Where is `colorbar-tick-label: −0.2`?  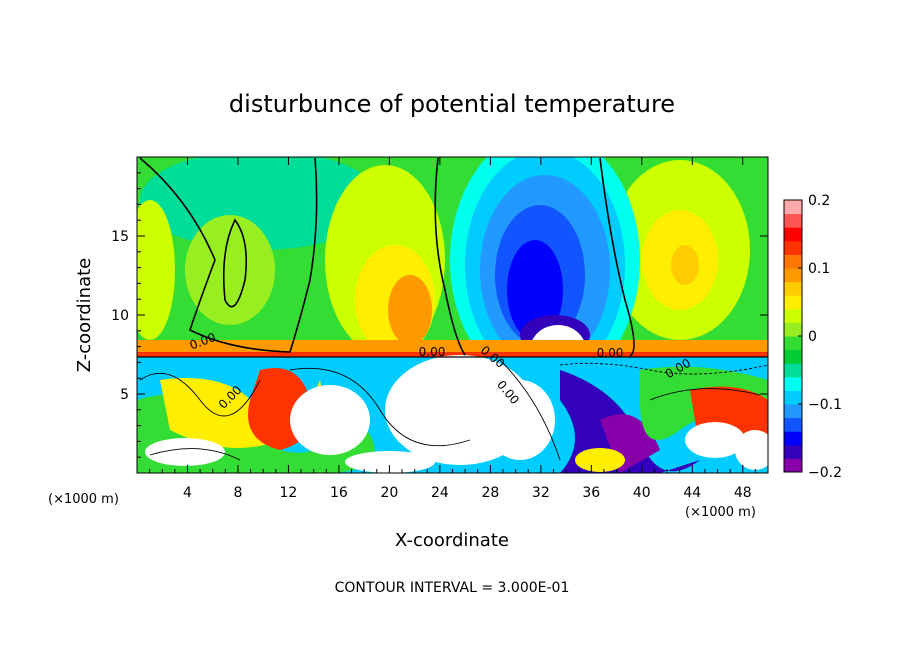 colorbar-tick-label: −0.2 is located at coordinates (825, 473).